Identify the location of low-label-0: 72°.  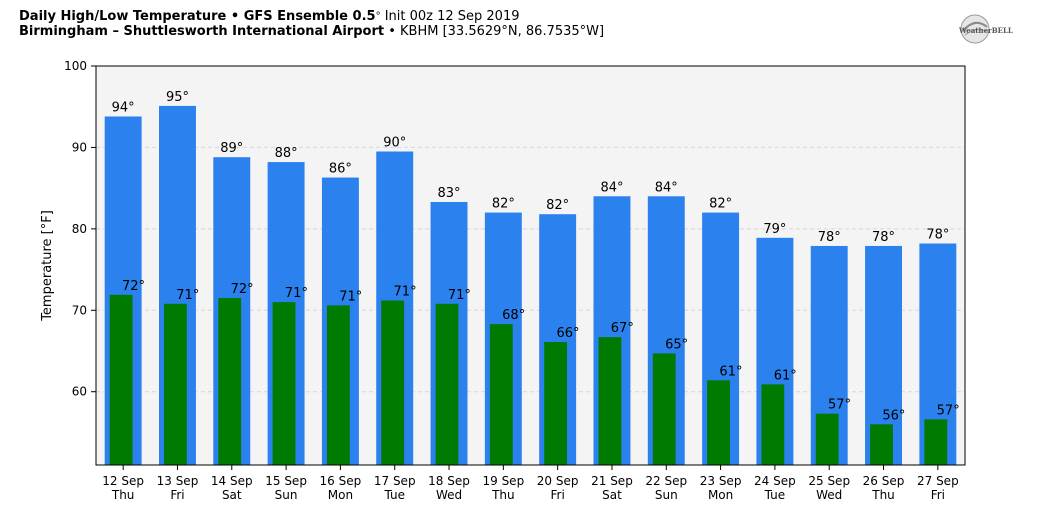
(133, 286).